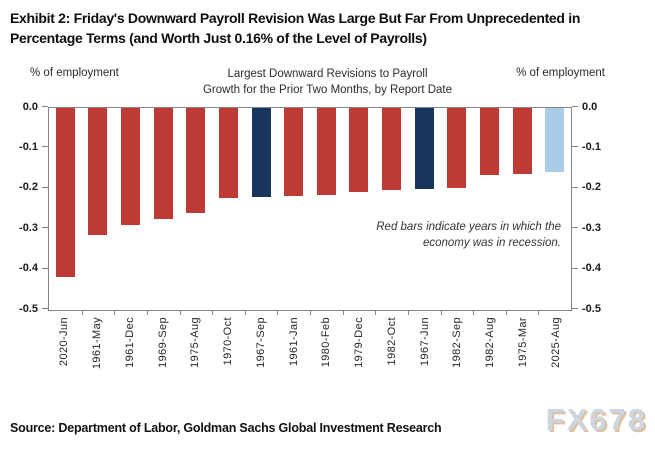 The image size is (655, 456). I want to click on xlabel-2025-Aug: 2025-Aug, so click(555, 342).